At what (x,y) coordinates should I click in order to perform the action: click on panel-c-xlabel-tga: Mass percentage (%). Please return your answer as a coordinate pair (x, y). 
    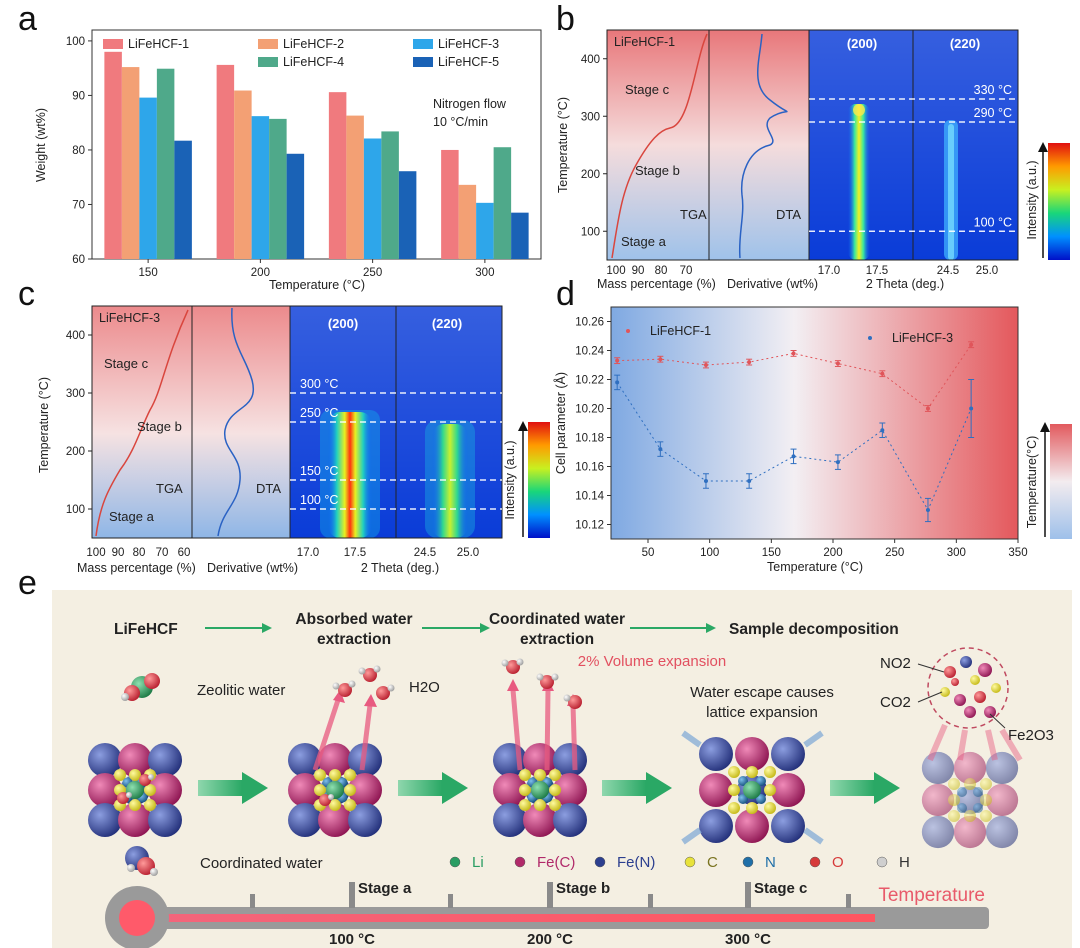
    Looking at the image, I should click on (136, 568).